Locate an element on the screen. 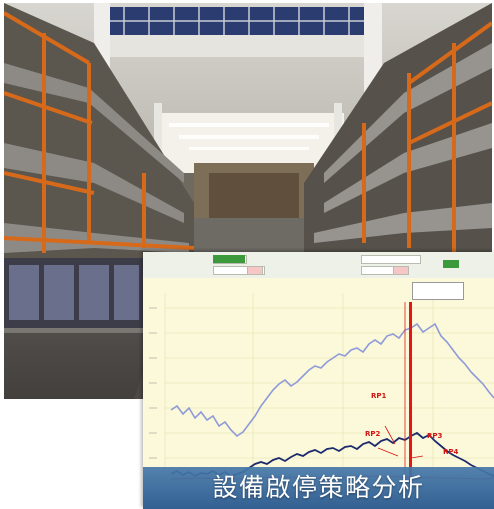 The height and width of the screenshot is (509, 494). time-marker-bar is located at coordinates (410, 392).